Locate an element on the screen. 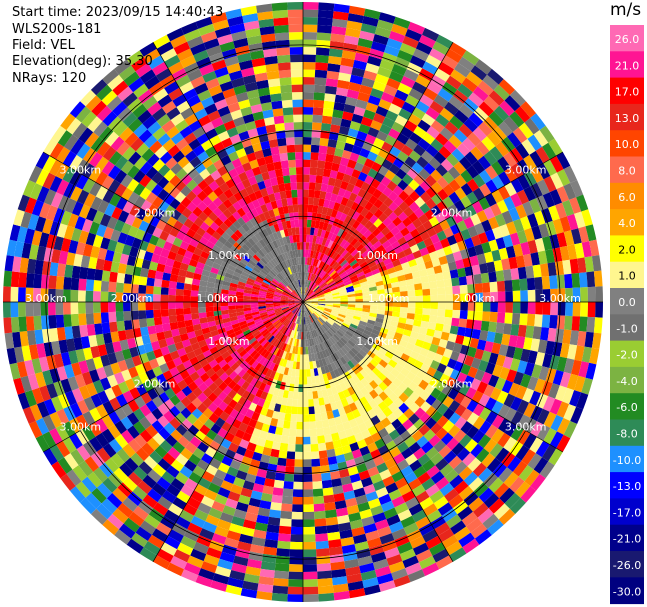 The height and width of the screenshot is (607, 647). colorbar-swatch is located at coordinates (627, 275).